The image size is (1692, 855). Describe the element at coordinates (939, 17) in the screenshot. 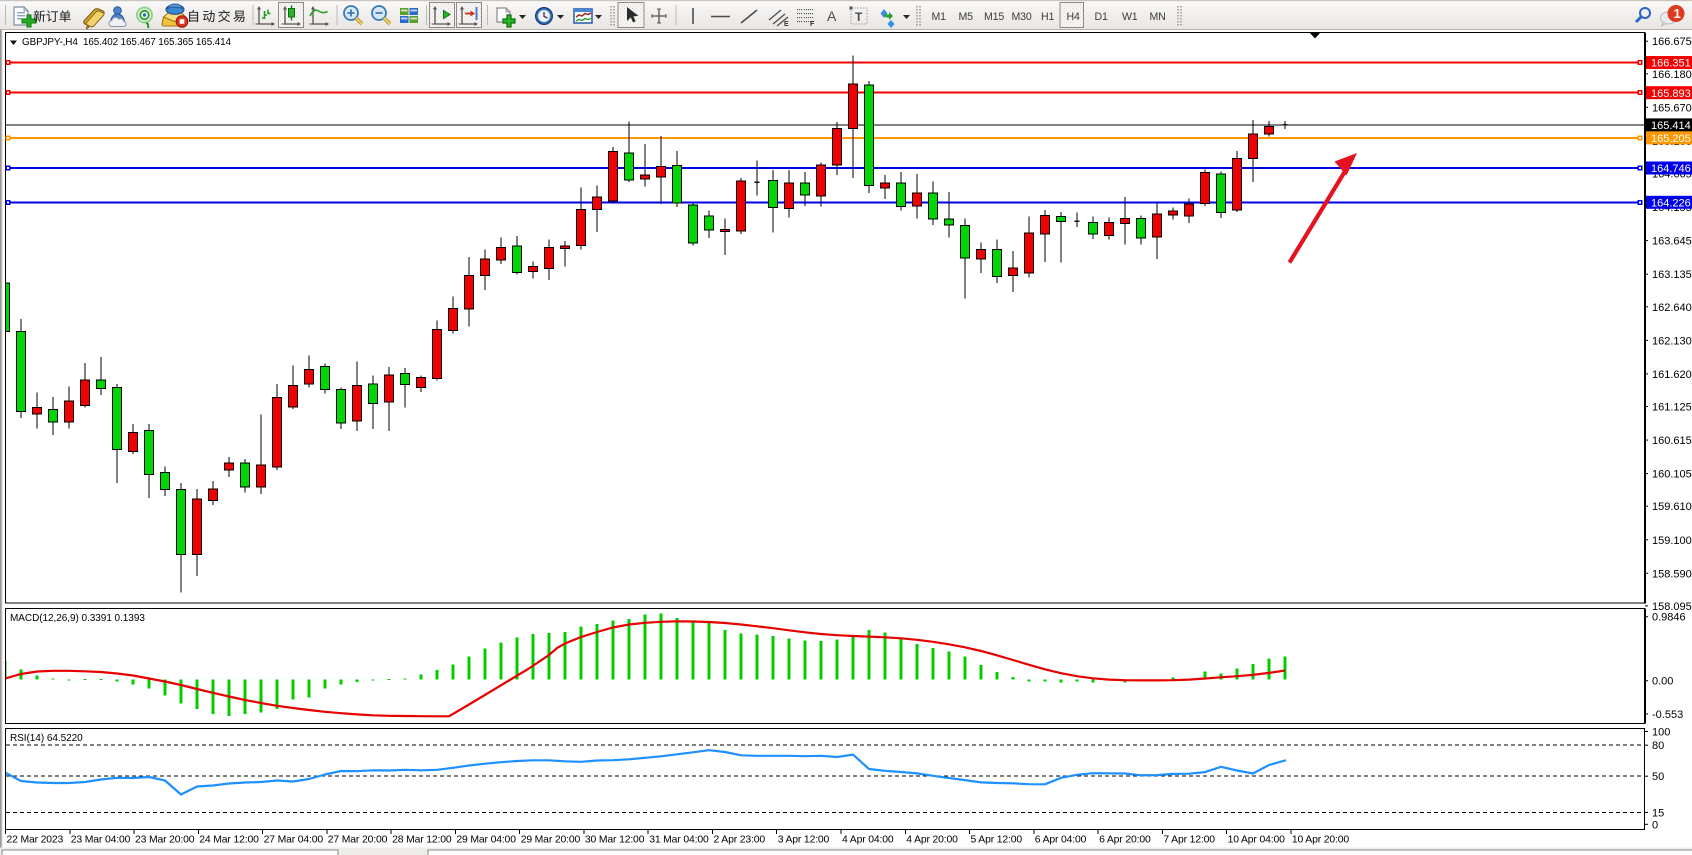

I see `svg-text: M1` at that location.